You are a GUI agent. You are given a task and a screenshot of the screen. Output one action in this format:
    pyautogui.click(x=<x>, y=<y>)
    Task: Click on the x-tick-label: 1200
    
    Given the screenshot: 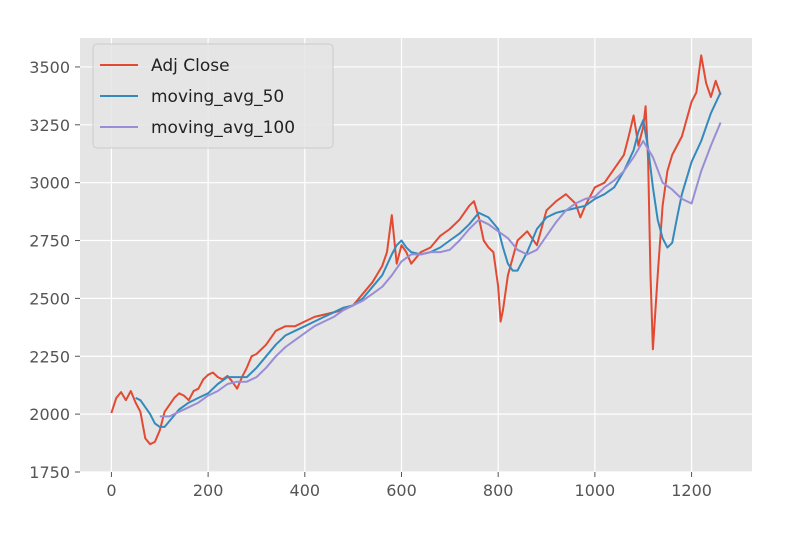 What is the action you would take?
    pyautogui.click(x=691, y=490)
    